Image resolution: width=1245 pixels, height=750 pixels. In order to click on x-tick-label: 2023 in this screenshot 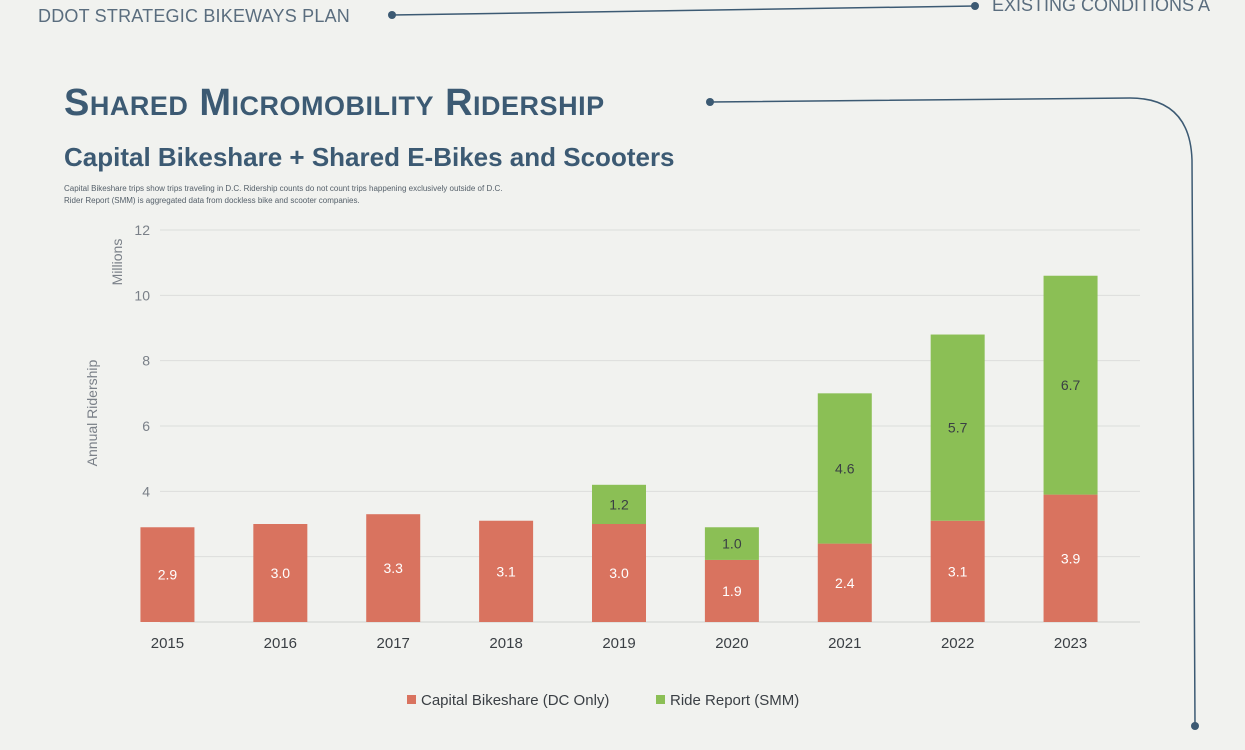, I will do `click(1070, 643)`.